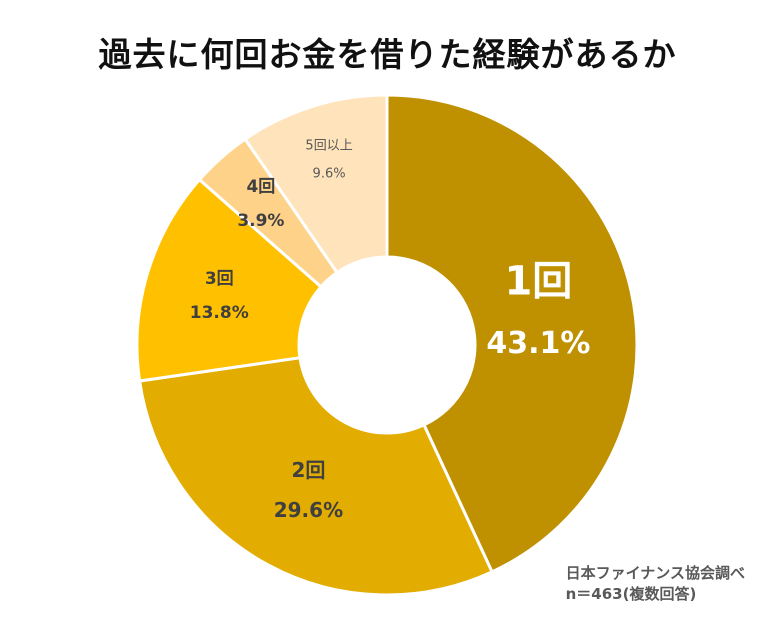 Image resolution: width=775 pixels, height=623 pixels. Describe the element at coordinates (538, 343) in the screenshot. I see `slice-value-label-1: 43.1%` at that location.